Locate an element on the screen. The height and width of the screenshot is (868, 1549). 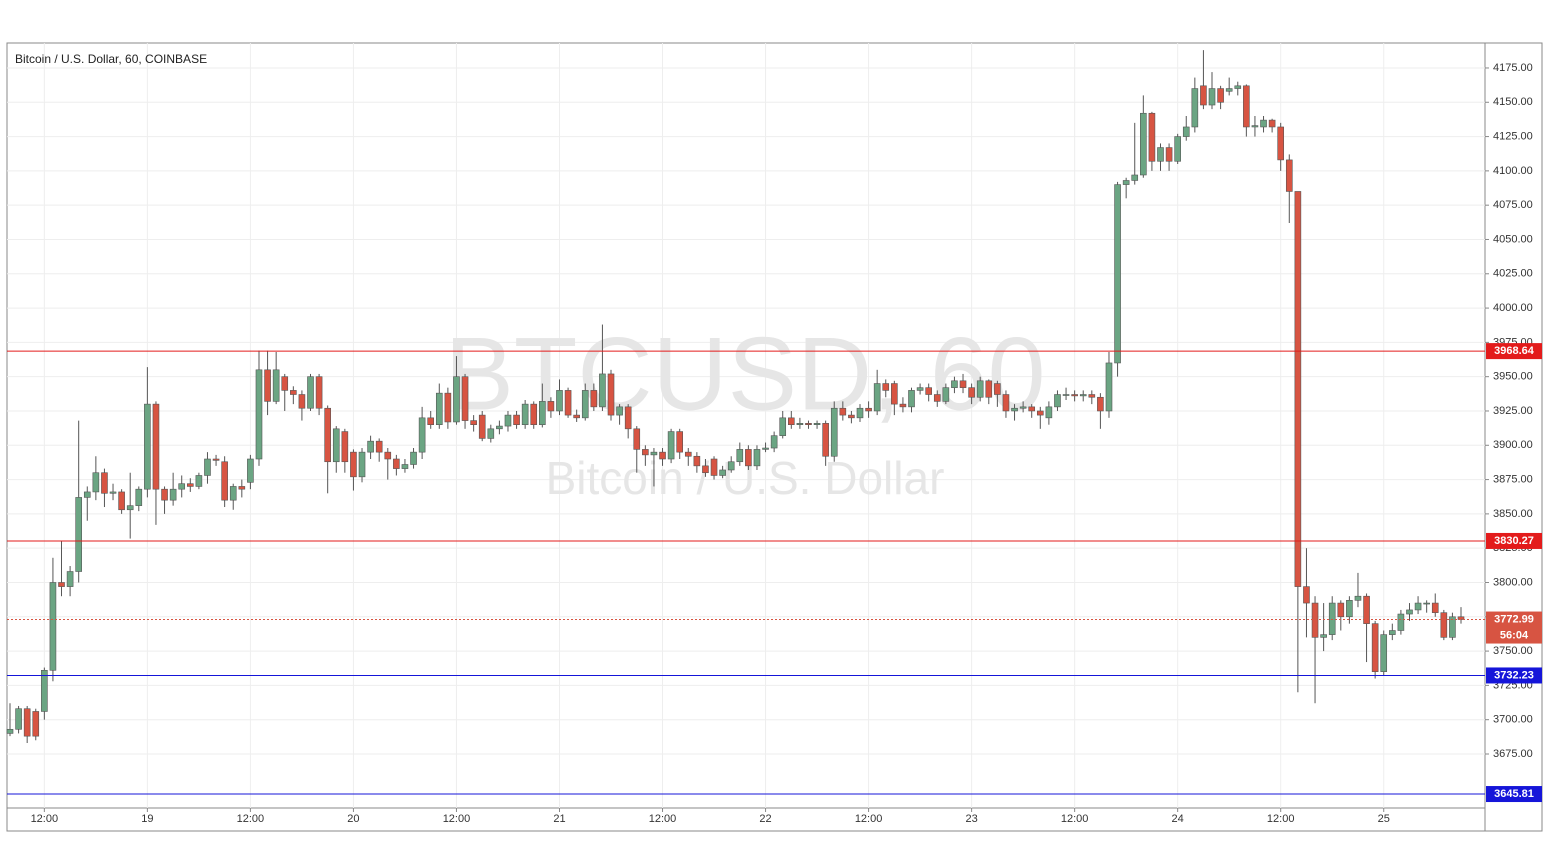
y-tick-label: 3875.00 is located at coordinates (1513, 479).